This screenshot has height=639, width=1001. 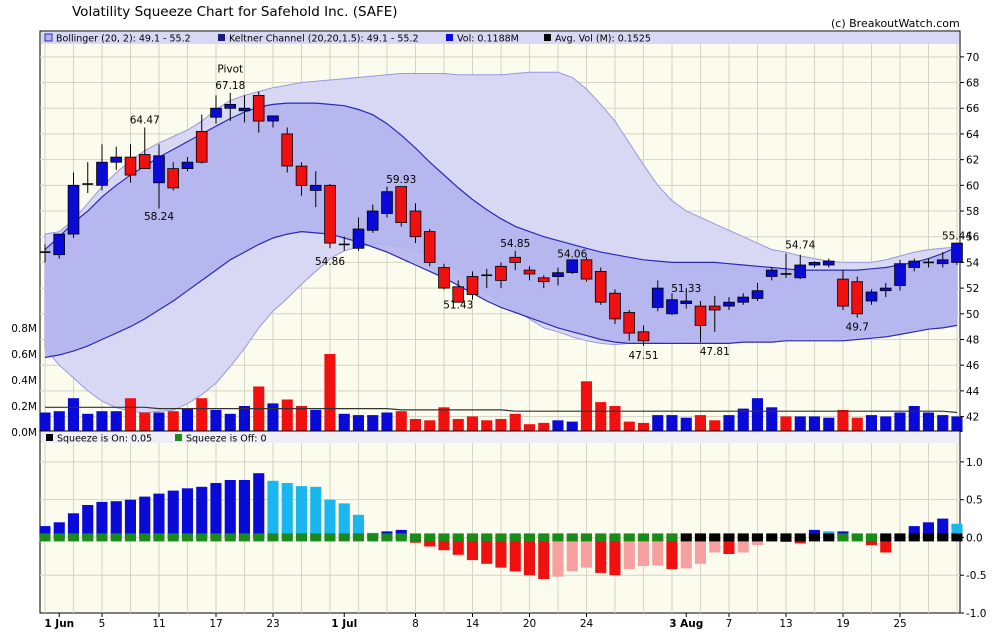 What do you see at coordinates (785, 624) in the screenshot?
I see `x-tick-label: 13` at bounding box center [785, 624].